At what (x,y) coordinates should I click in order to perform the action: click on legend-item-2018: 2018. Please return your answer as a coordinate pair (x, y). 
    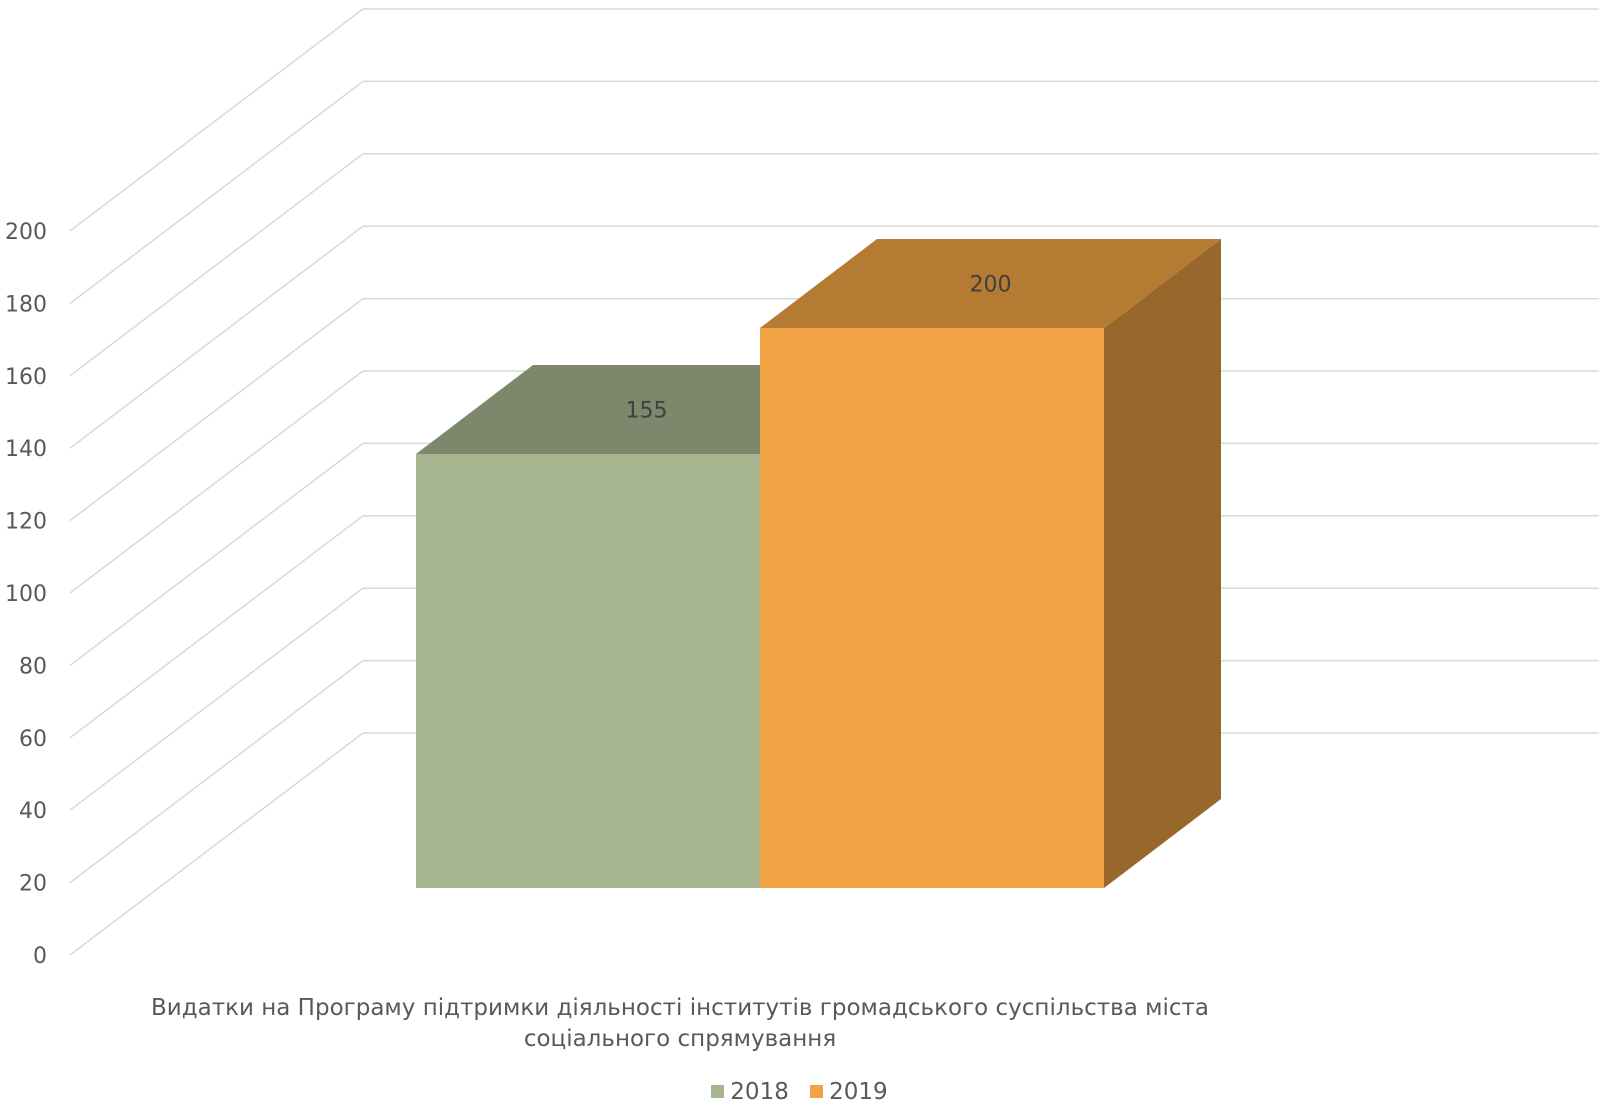
    Looking at the image, I should click on (750, 1092).